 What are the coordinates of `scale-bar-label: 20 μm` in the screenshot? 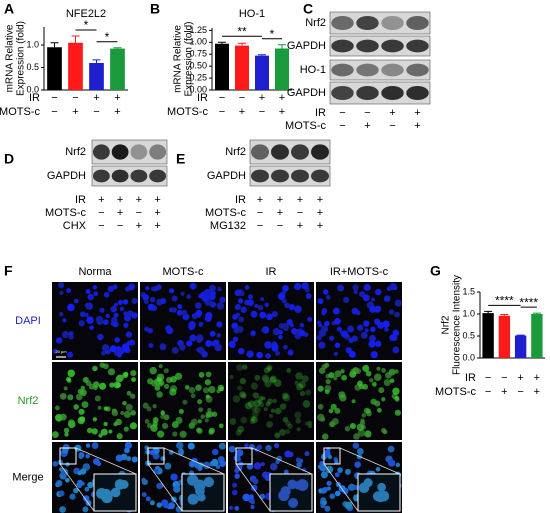 It's located at (61, 351).